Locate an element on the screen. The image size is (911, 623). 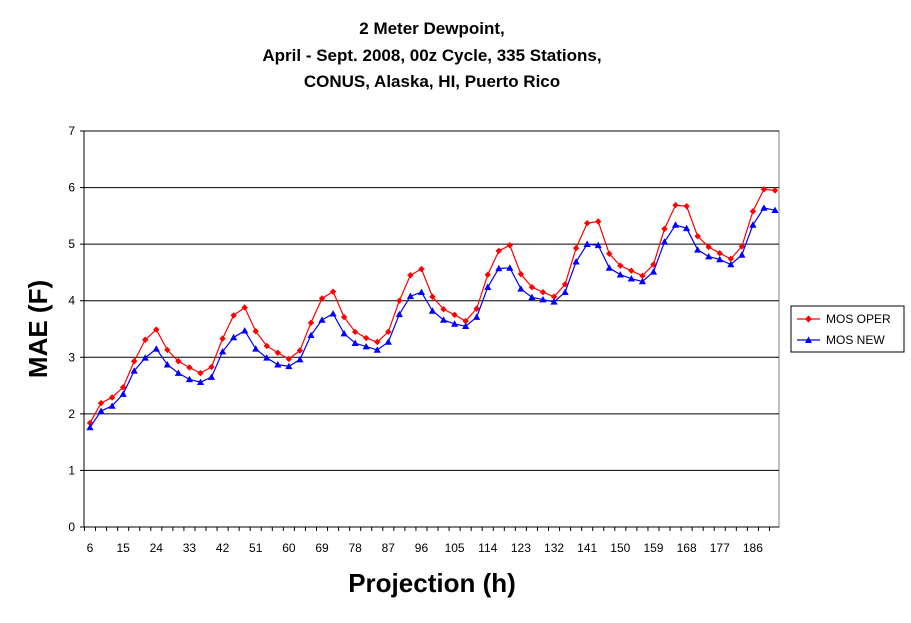
legend-marker-mos-new is located at coordinates (808, 339).